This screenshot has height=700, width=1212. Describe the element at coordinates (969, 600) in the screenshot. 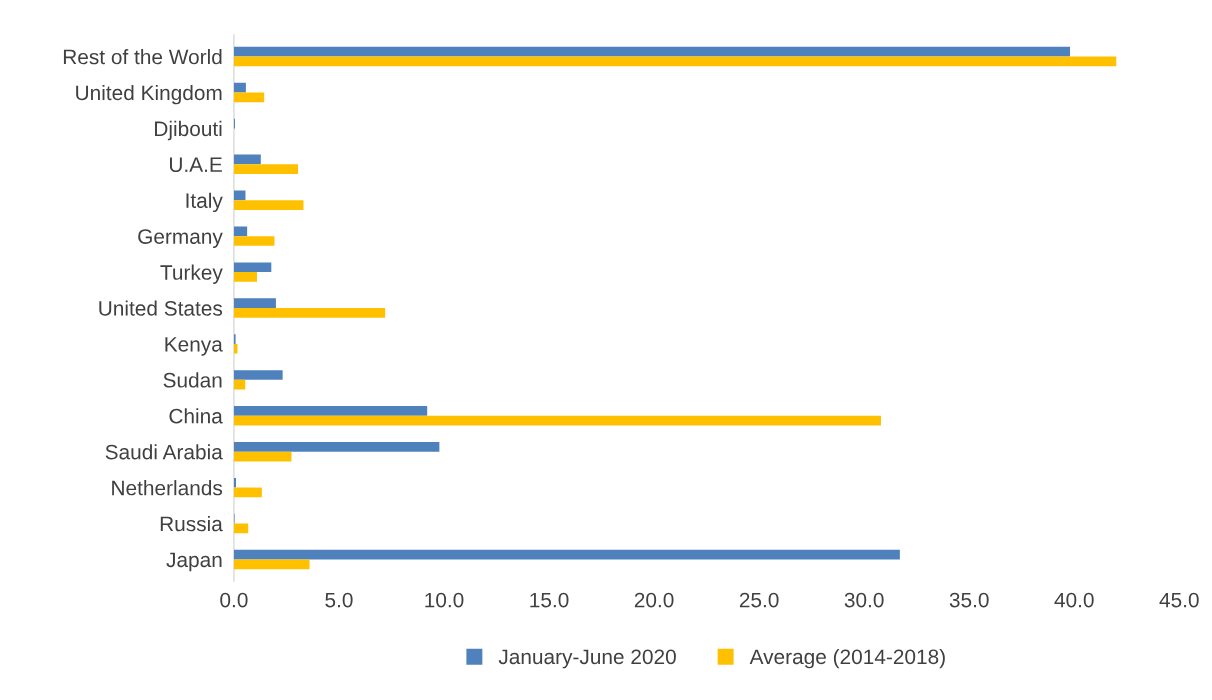

I see `x-tick-label: 35.0` at that location.